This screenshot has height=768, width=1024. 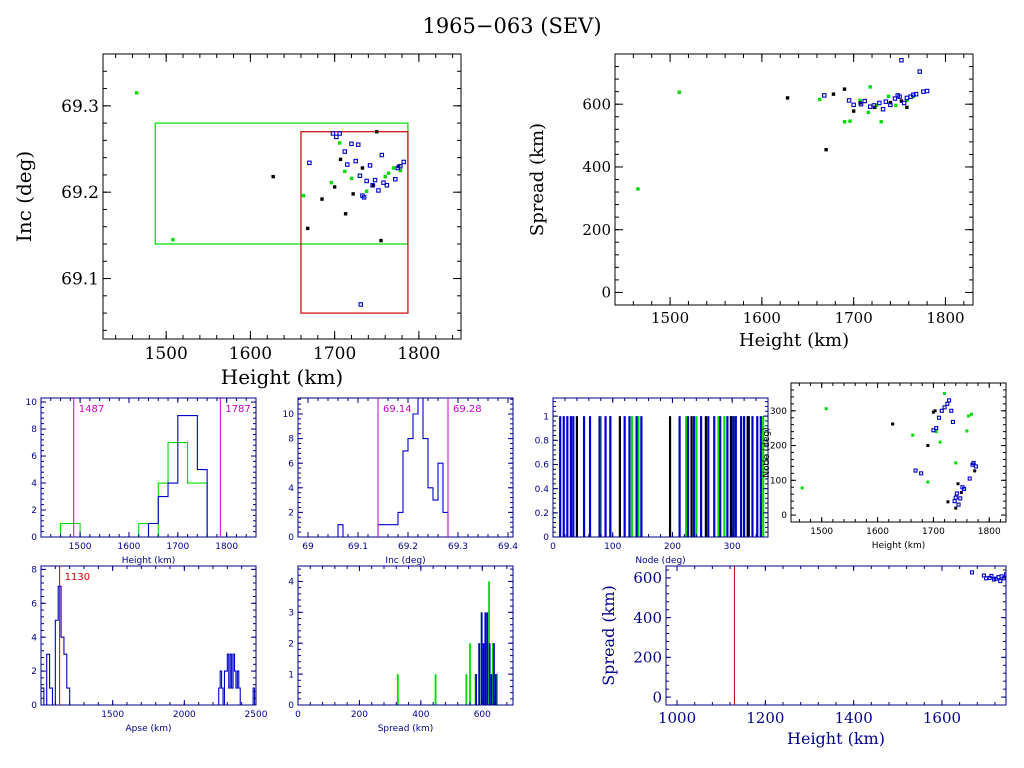 What do you see at coordinates (647, 578) in the screenshot?
I see `spread_vs_height_small-ytick-label: 600` at bounding box center [647, 578].